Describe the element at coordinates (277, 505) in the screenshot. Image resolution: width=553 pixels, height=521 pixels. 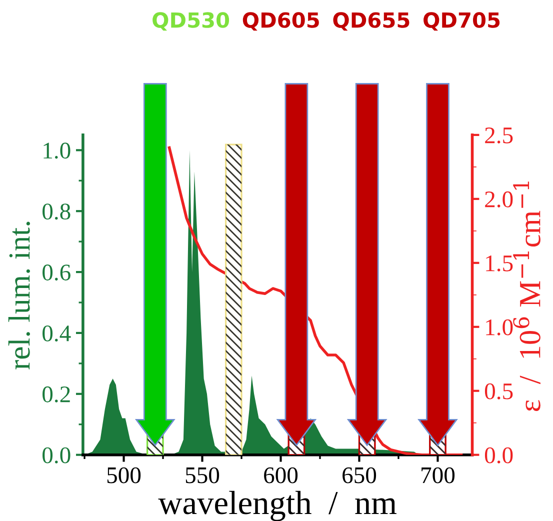
I see `x-axis-title: wavelength / nm` at that location.